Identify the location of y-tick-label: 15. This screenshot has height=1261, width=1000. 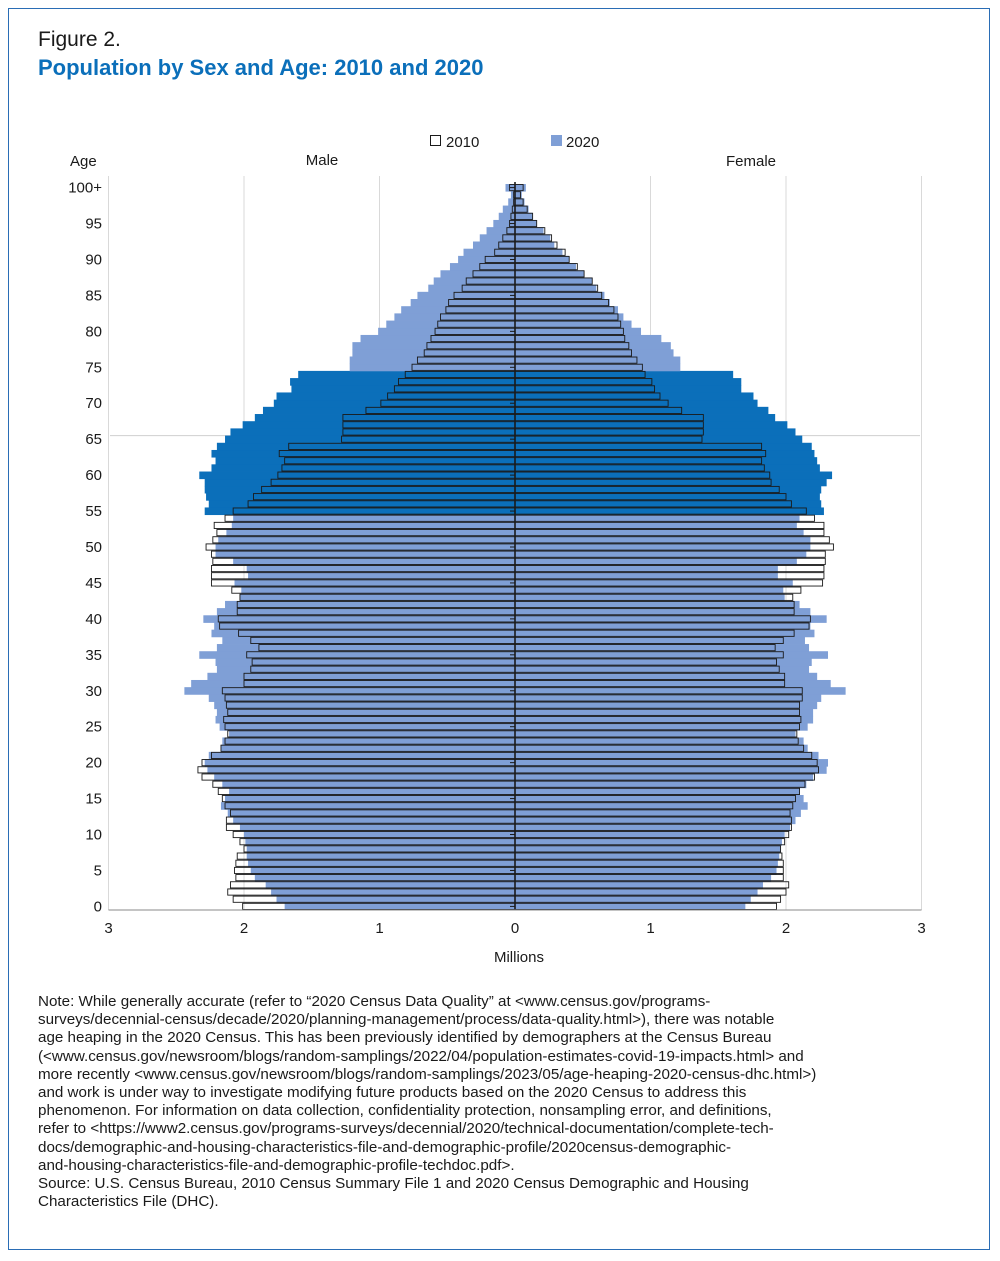
(93, 799).